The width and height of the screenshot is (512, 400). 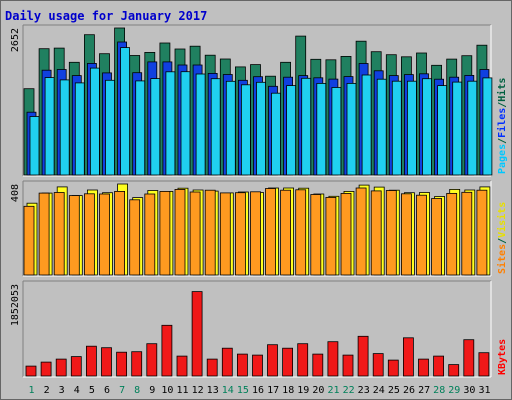 What do you see at coordinates (15, 40) in the screenshot?
I see `panel-top-ymax-label: 2652` at bounding box center [15, 40].